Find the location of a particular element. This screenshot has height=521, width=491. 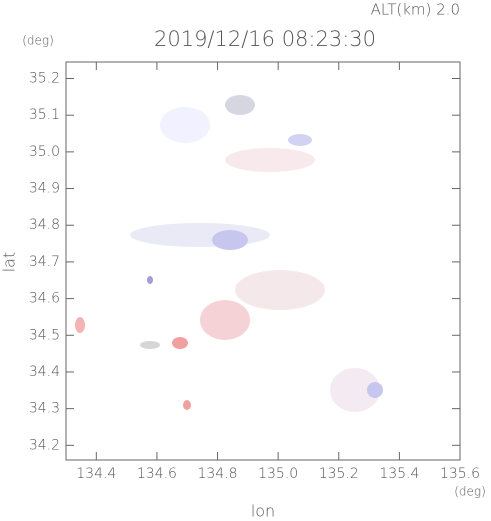

x-tick-label: 134.4 is located at coordinates (96, 474).